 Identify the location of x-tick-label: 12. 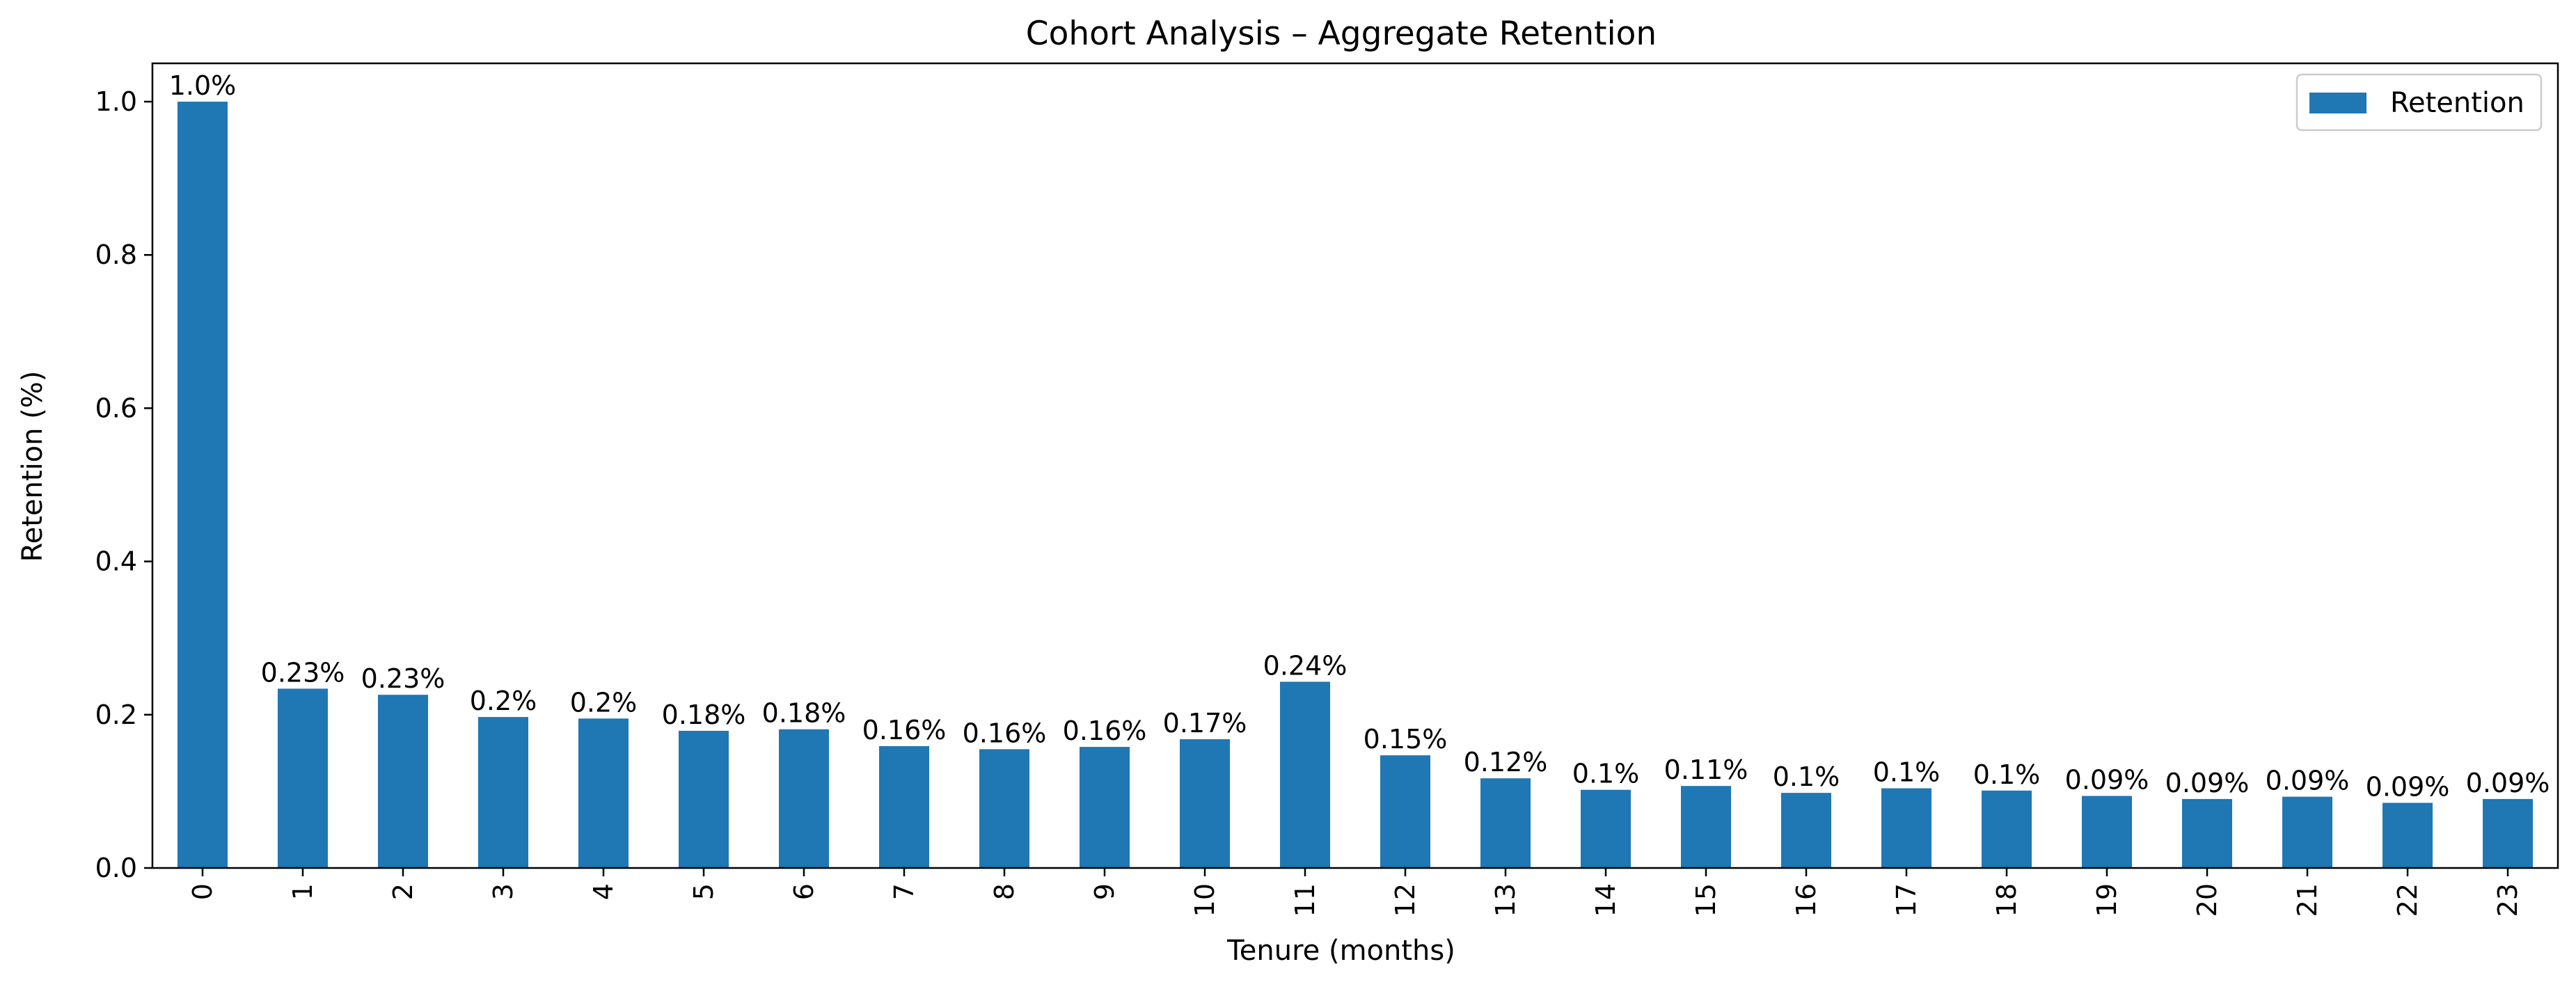
(1405, 900).